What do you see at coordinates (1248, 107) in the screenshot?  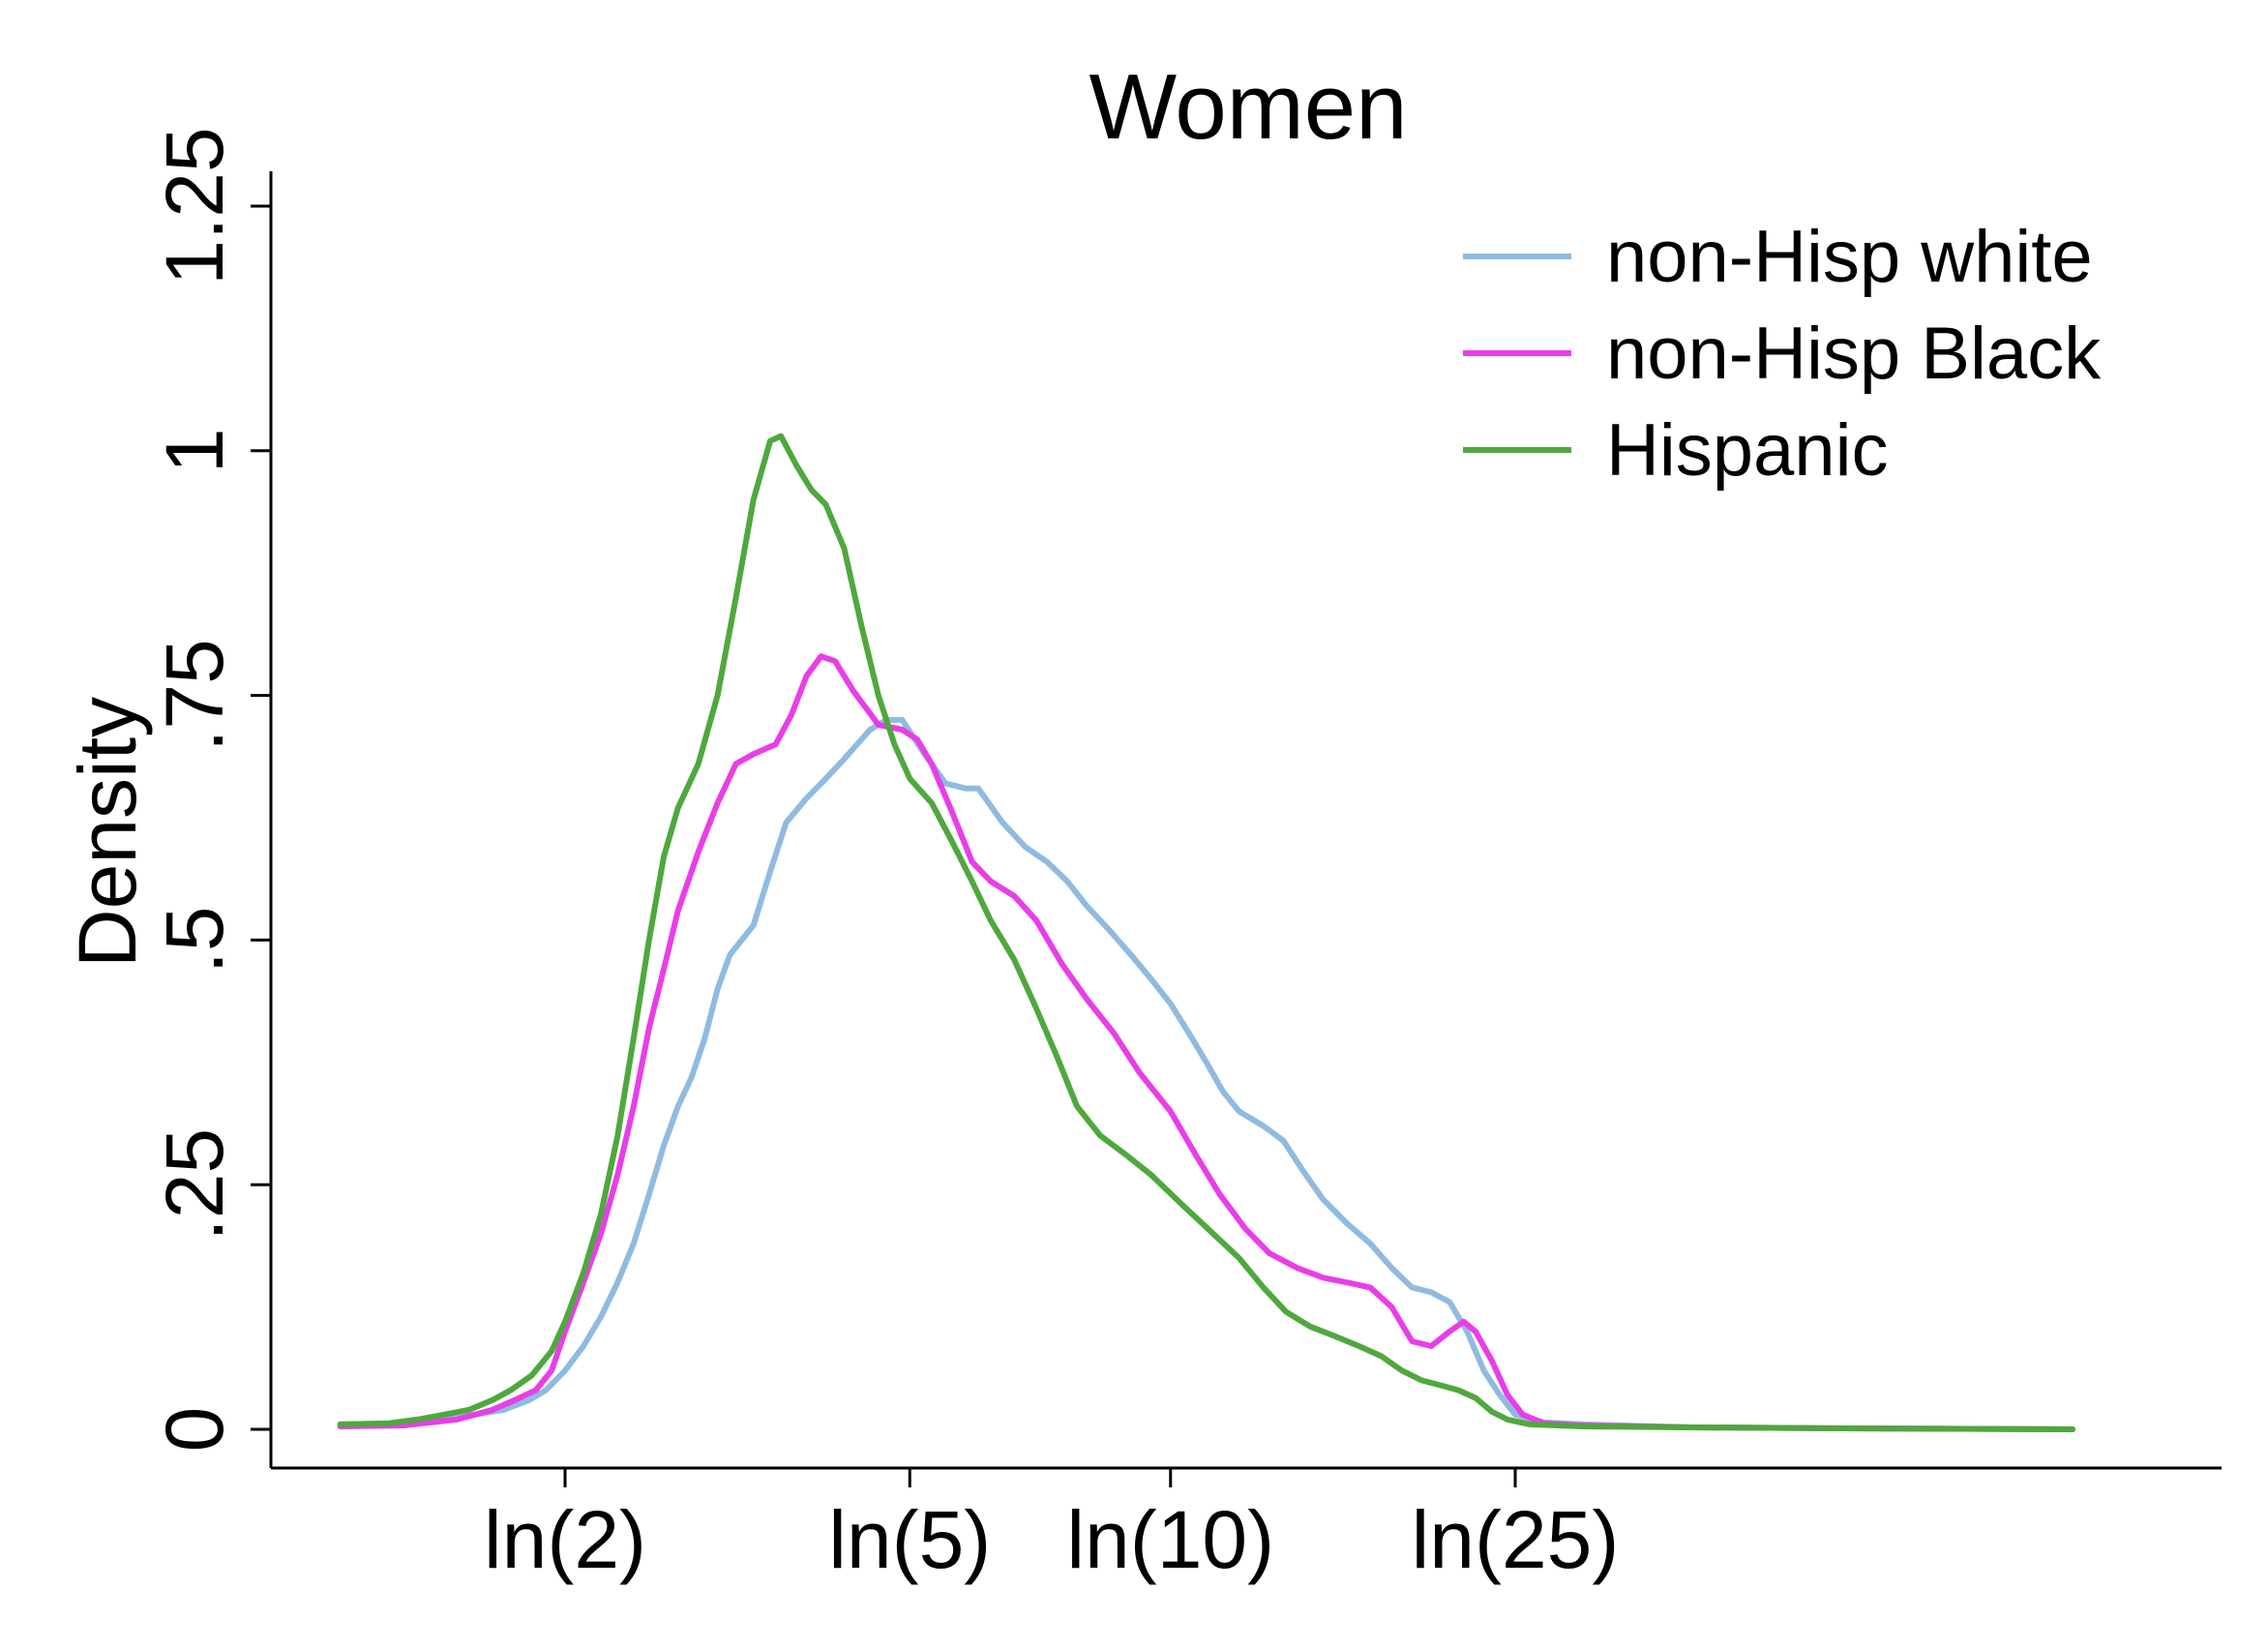 I see `chart-title: Women` at bounding box center [1248, 107].